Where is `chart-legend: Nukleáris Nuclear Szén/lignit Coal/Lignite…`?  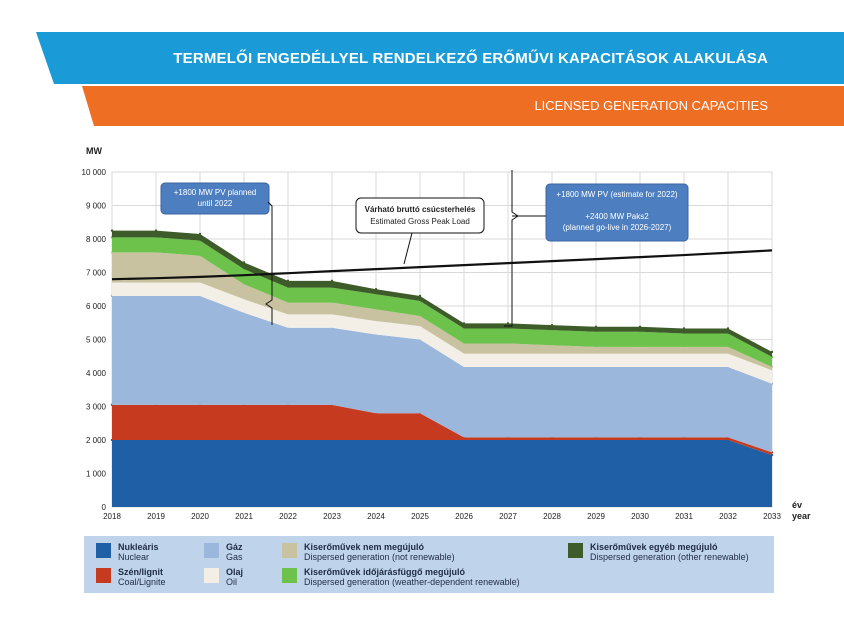
chart-legend: Nukleáris Nuclear Szén/lignit Coal/Lignite… is located at coordinates (429, 564).